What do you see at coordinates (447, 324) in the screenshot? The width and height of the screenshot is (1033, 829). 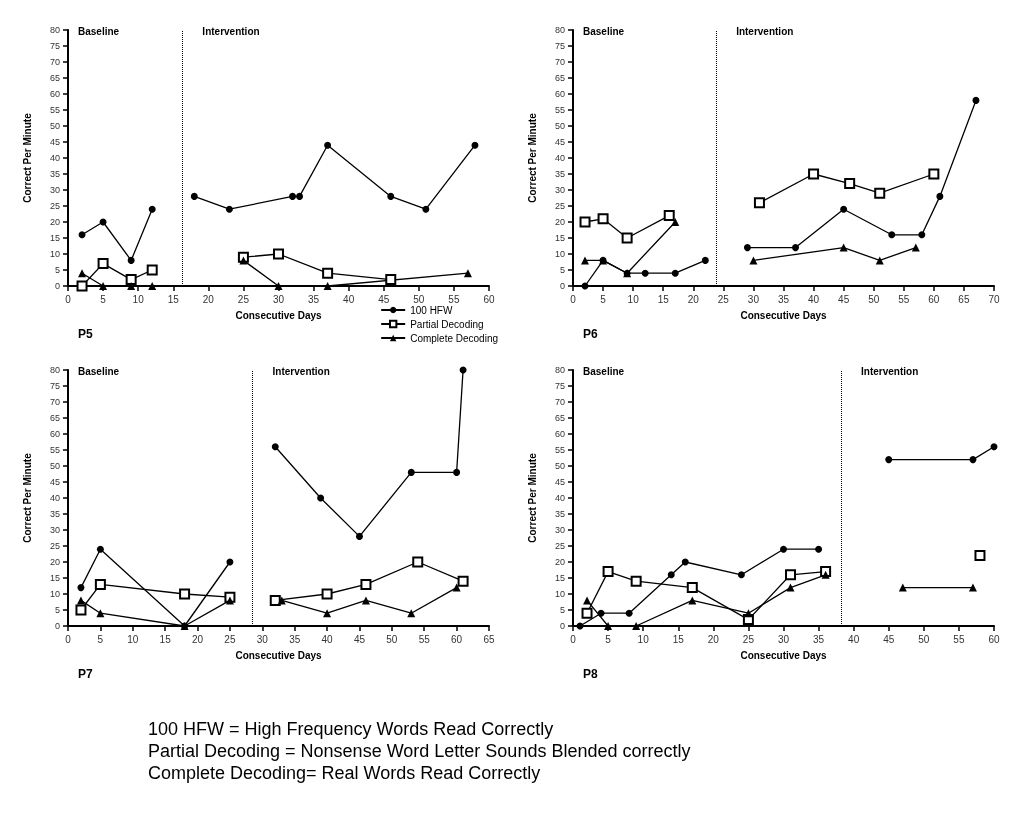 I see `legend-label: Partial Decoding` at bounding box center [447, 324].